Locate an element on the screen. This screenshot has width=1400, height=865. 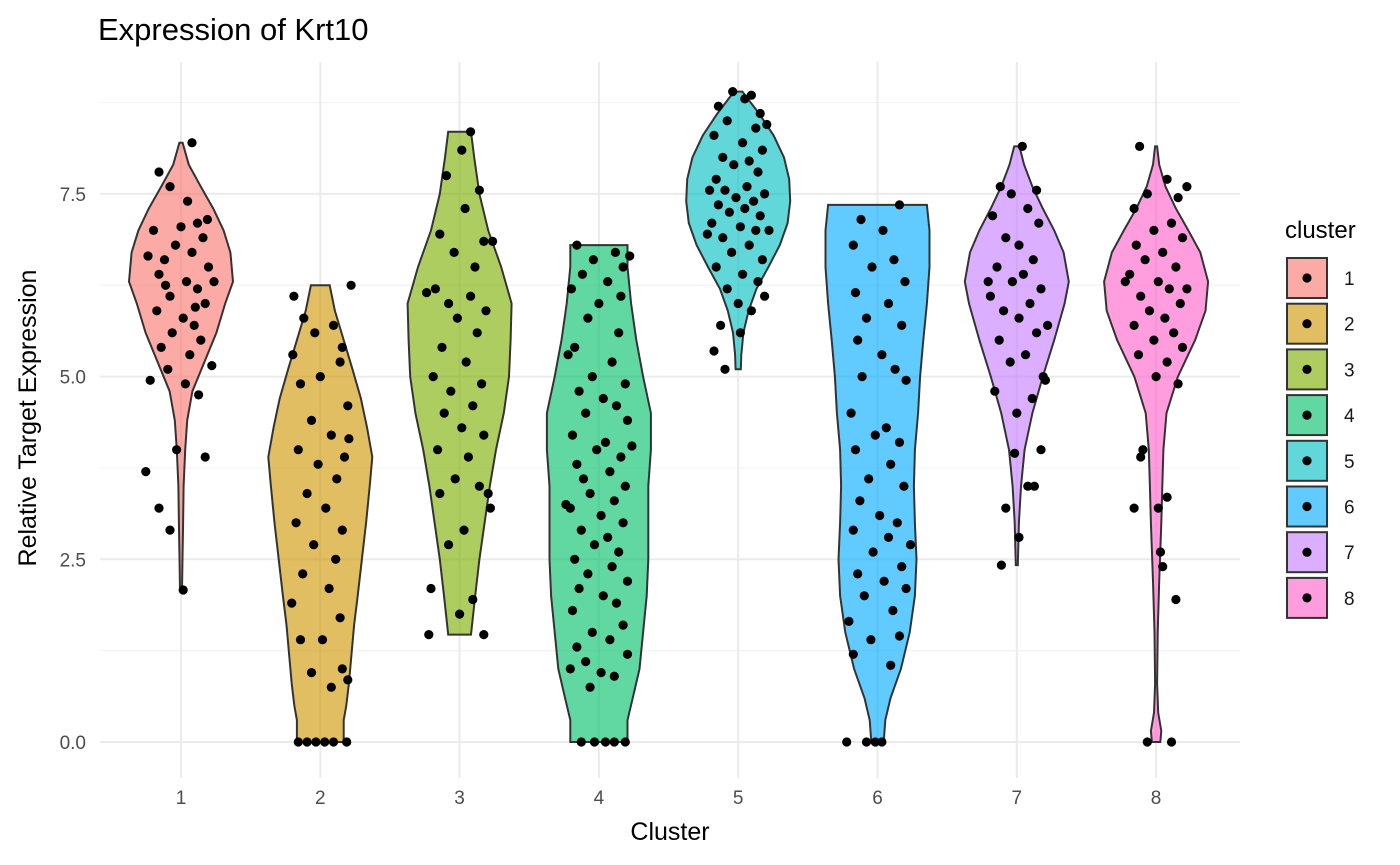
legend-label: 6 is located at coordinates (1349, 508).